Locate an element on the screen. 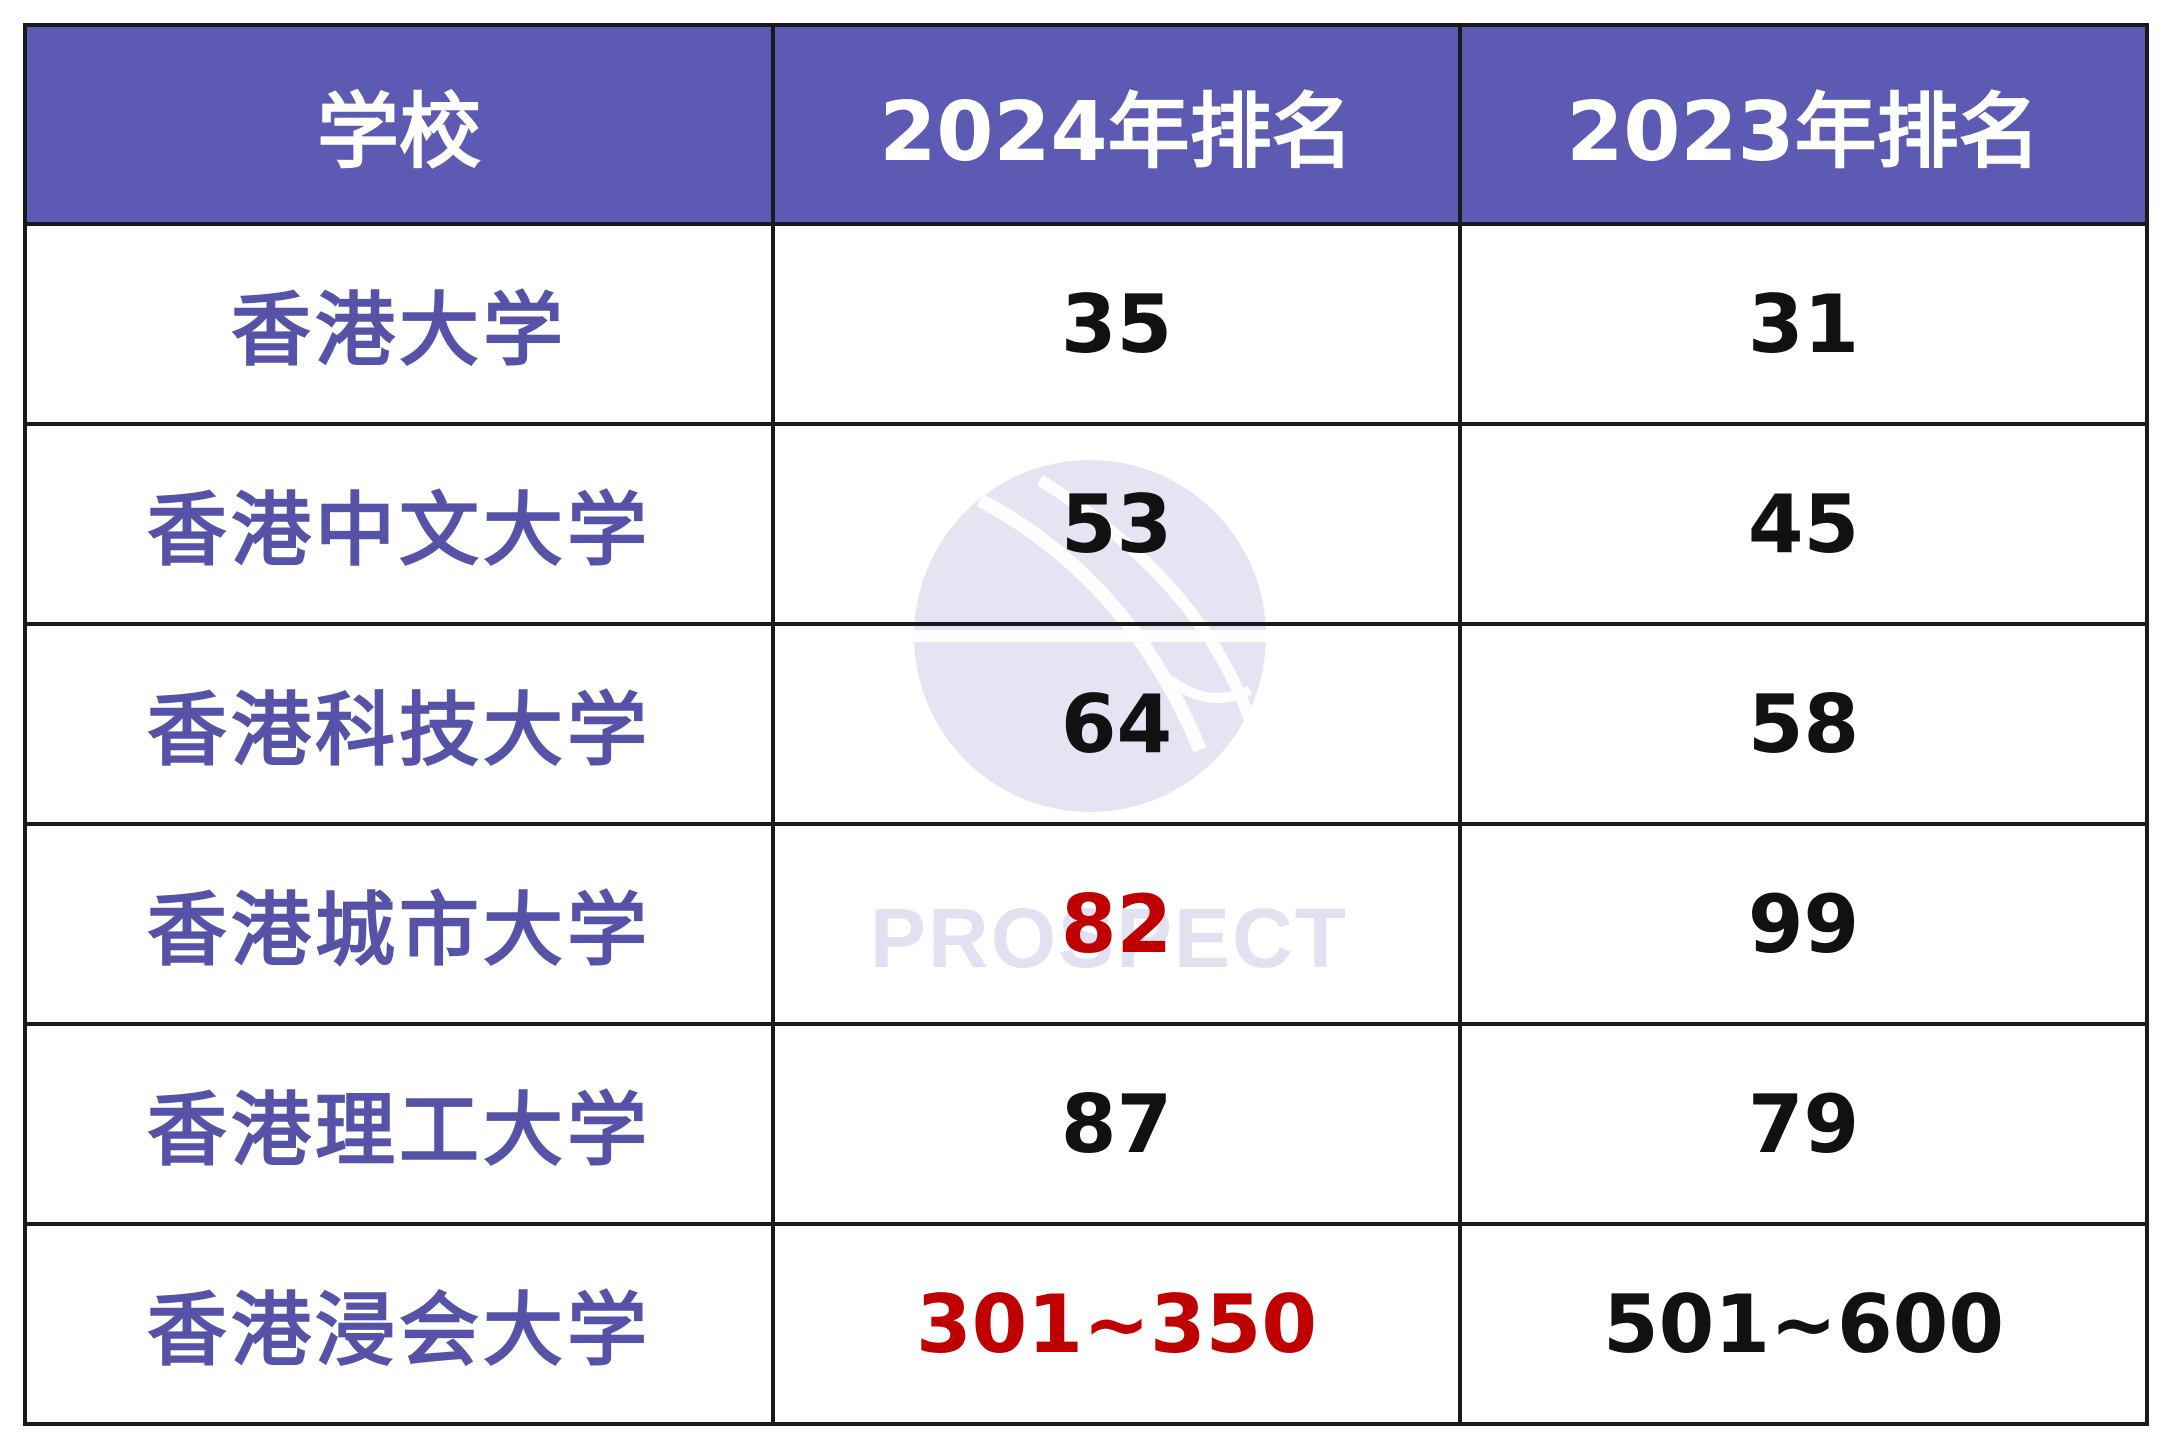 The width and height of the screenshot is (2170, 1440). header-school: 学校 is located at coordinates (399, 124).